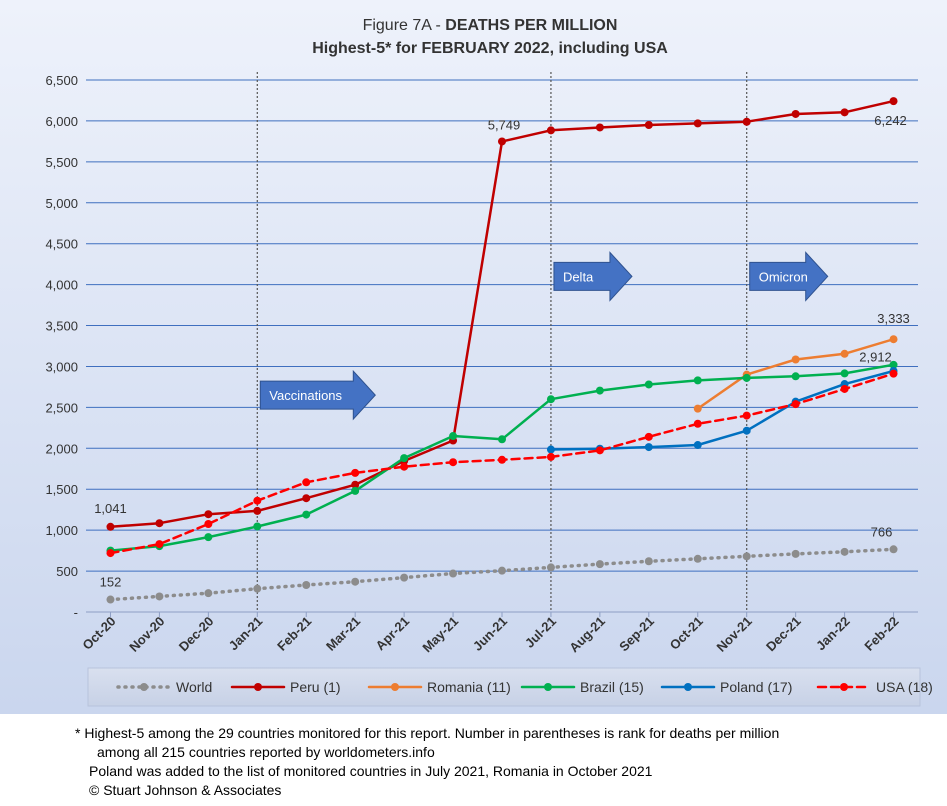  I want to click on legend-item-brazil-15: Brazil (15), so click(582, 687).